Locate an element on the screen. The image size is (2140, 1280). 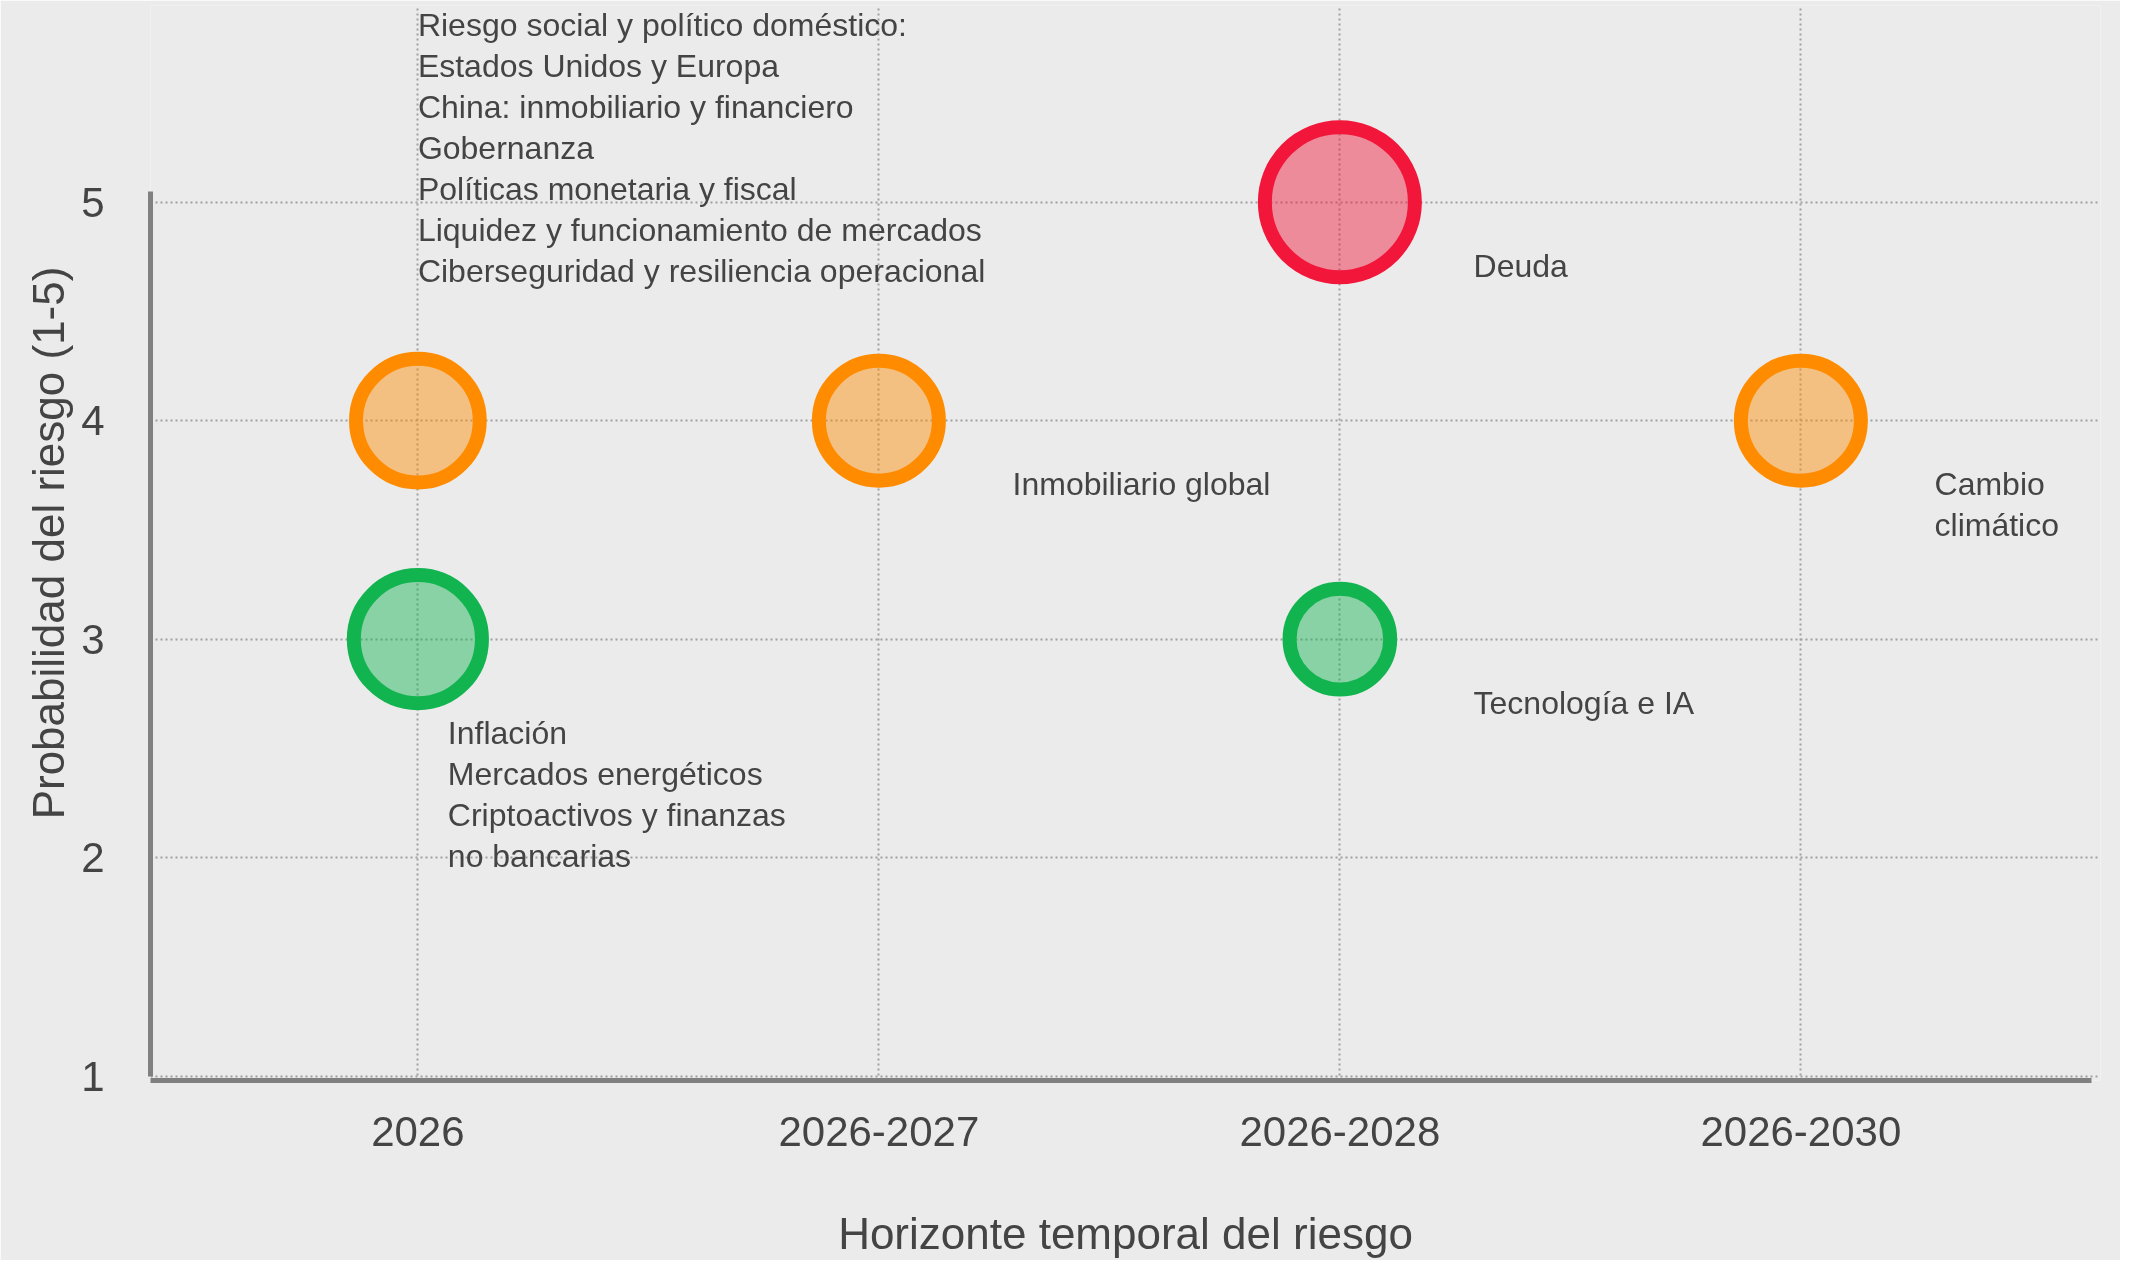
x-axis-title: Horizonte temporal del riesgo is located at coordinates (1125, 1233).